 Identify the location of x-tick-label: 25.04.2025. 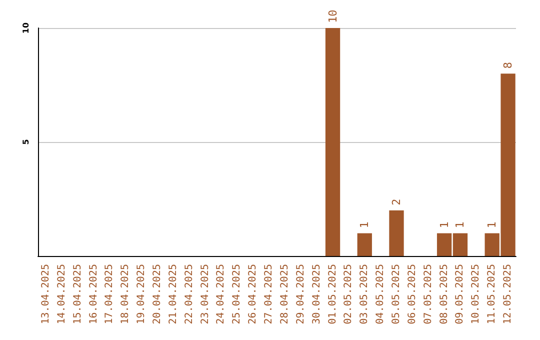
(237, 294).